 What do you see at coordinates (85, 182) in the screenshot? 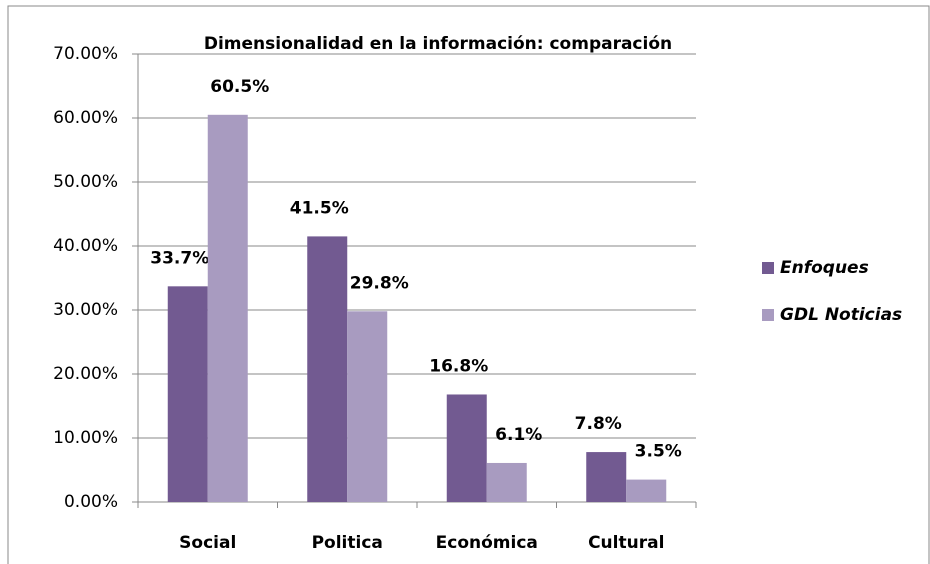
I see `y-tick-label: 50.00%` at bounding box center [85, 182].